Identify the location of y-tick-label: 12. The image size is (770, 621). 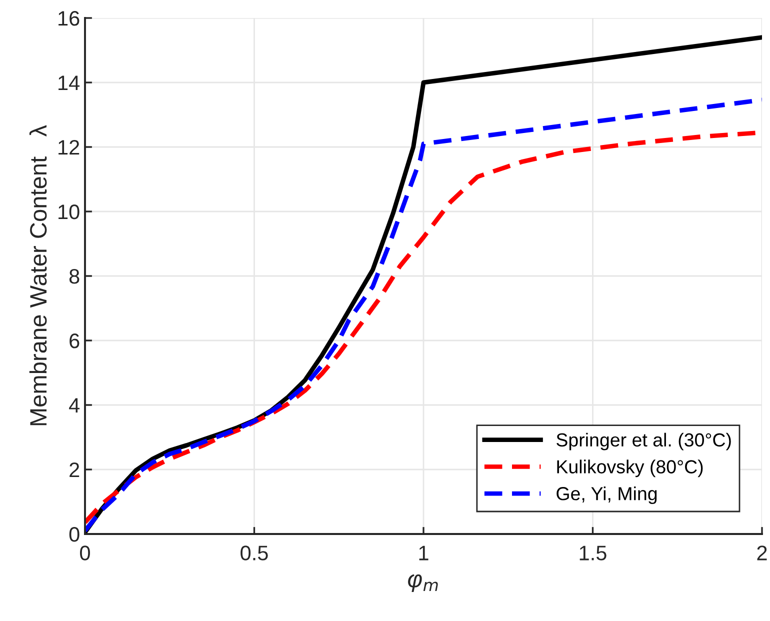
(69, 147).